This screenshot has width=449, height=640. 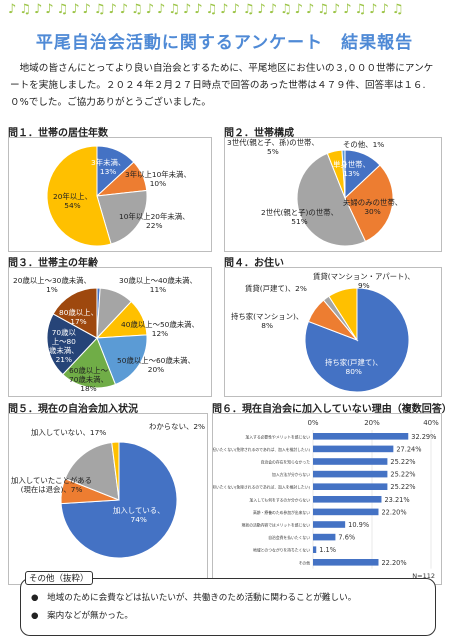 I want to click on q6-category-label: 班長を担いたくない(免除されるのであれば、加入を検討したい), so click(x=262, y=449).